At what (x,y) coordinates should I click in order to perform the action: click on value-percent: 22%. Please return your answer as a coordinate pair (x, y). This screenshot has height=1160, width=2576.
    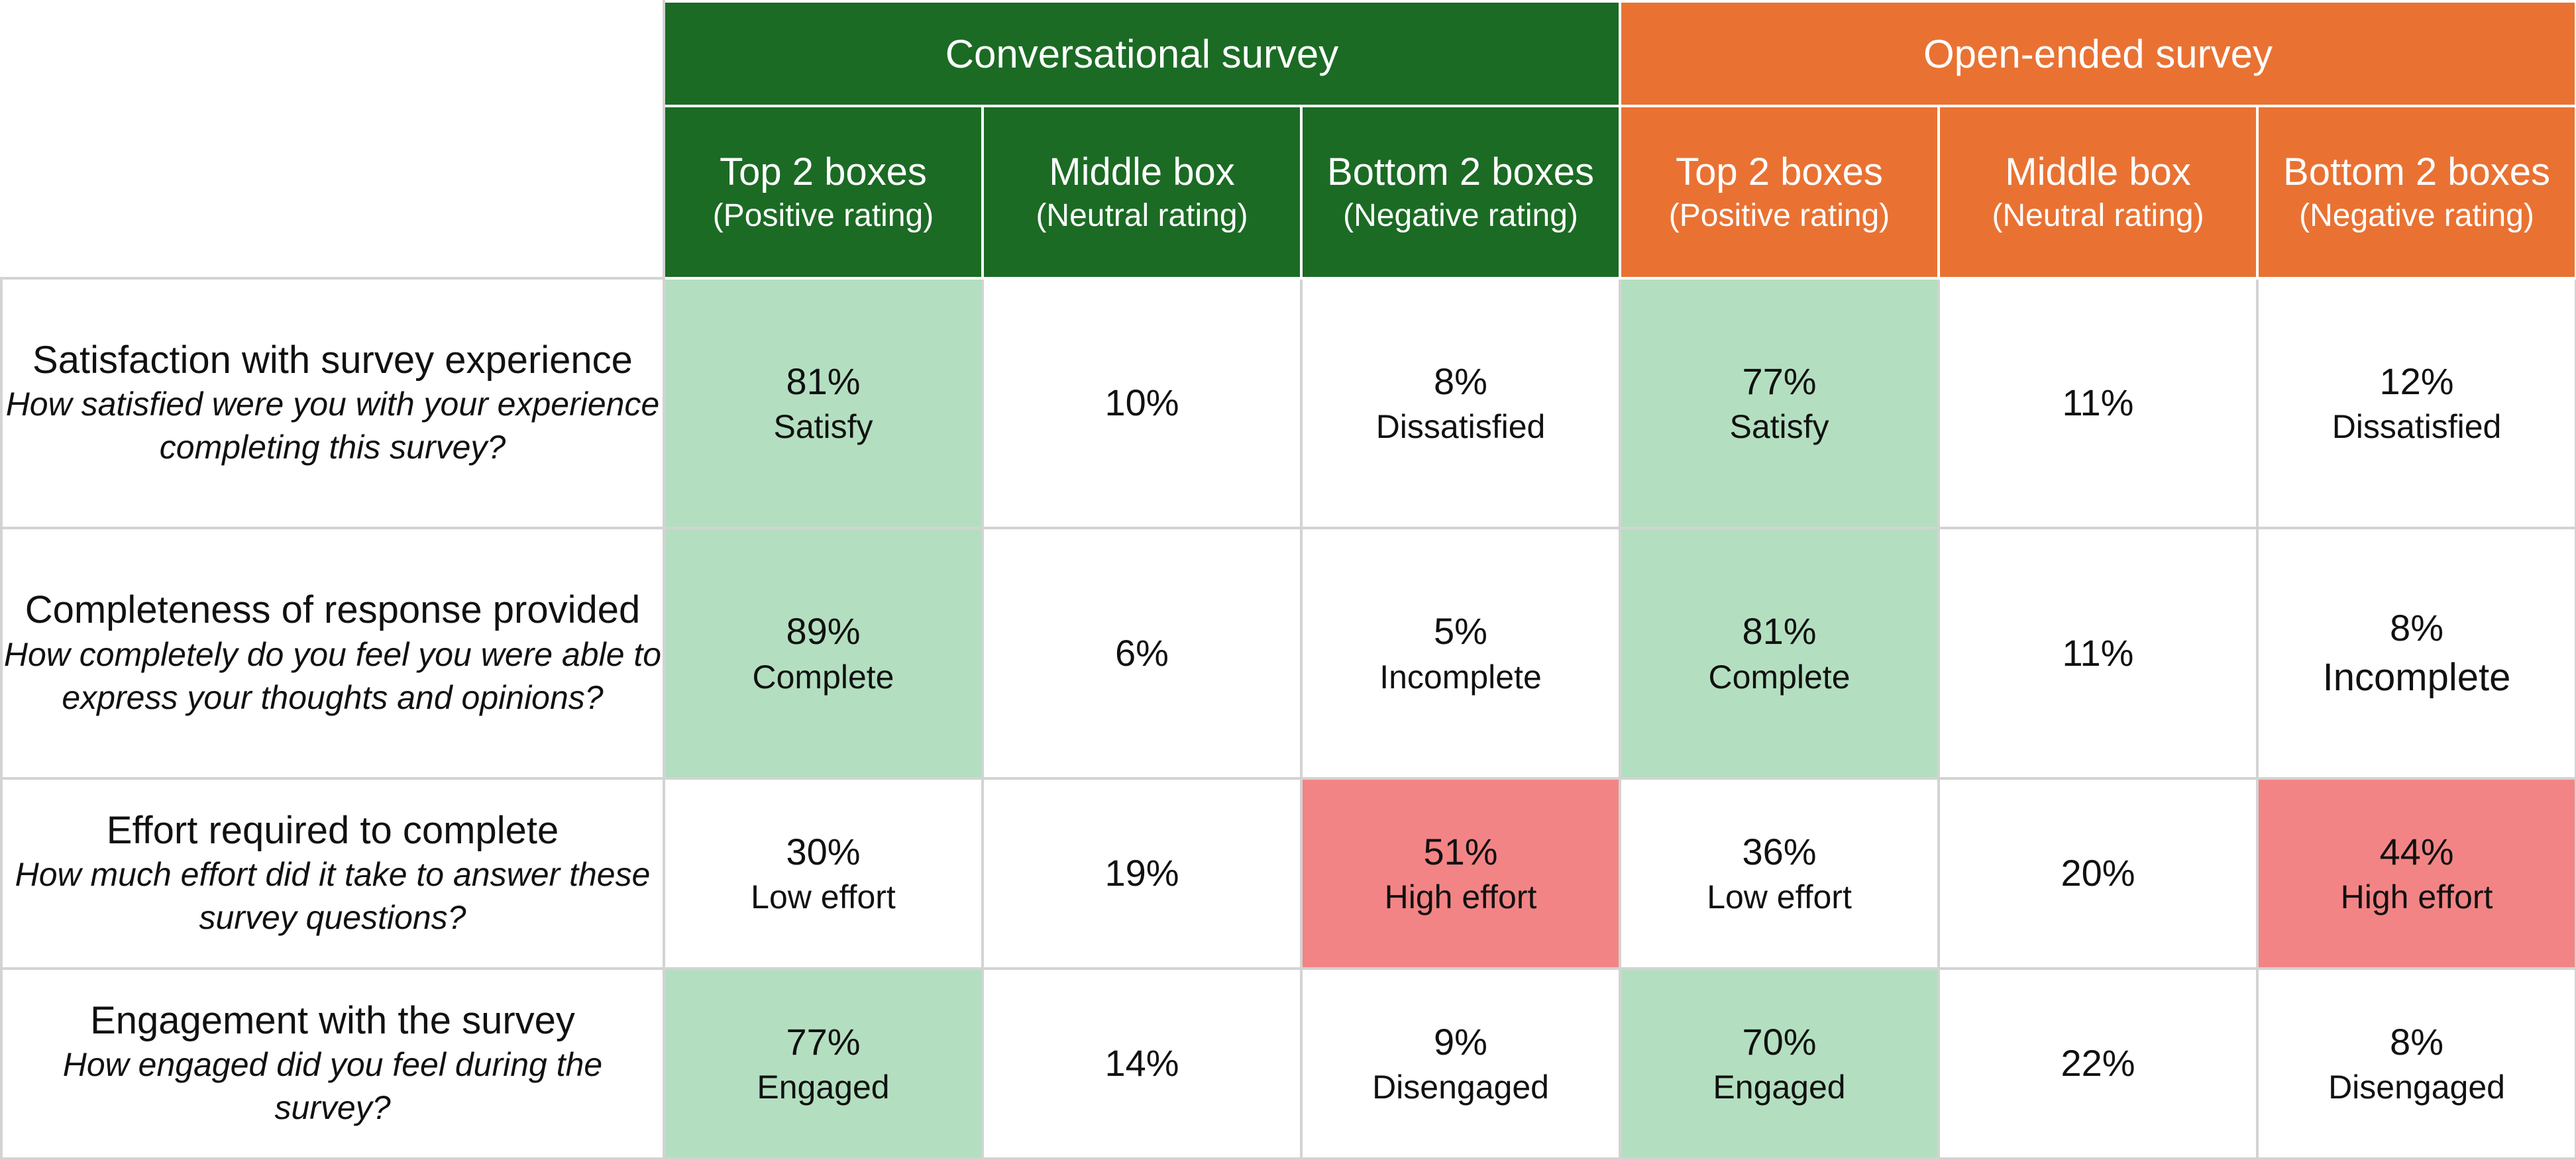
    Looking at the image, I should click on (2098, 1063).